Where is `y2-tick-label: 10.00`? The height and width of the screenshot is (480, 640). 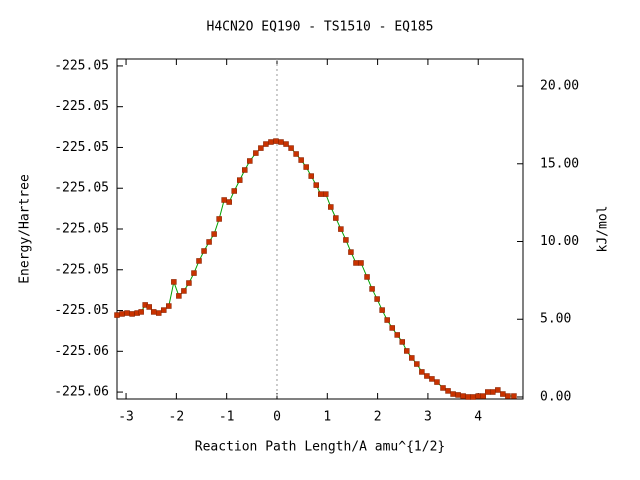 y2-tick-label: 10.00 is located at coordinates (559, 241).